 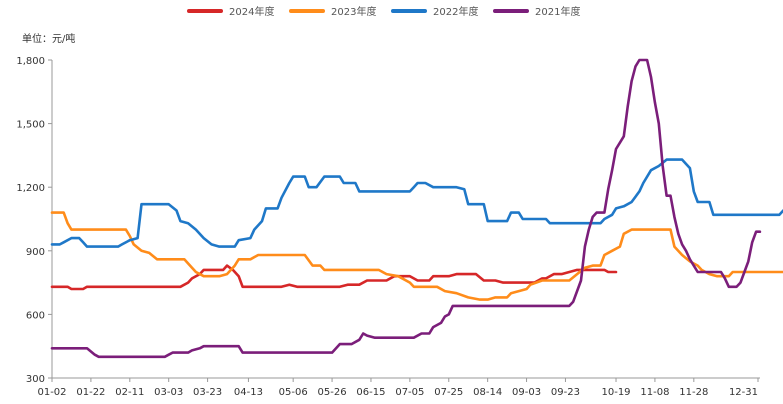 I want to click on legend-swatch-2021, so click(x=511, y=11).